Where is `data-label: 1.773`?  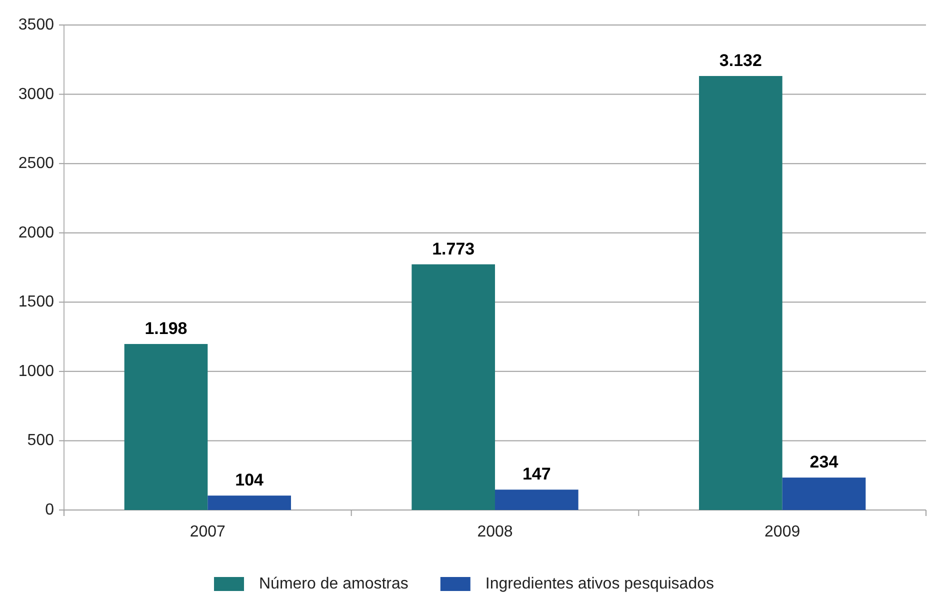 data-label: 1.773 is located at coordinates (453, 248).